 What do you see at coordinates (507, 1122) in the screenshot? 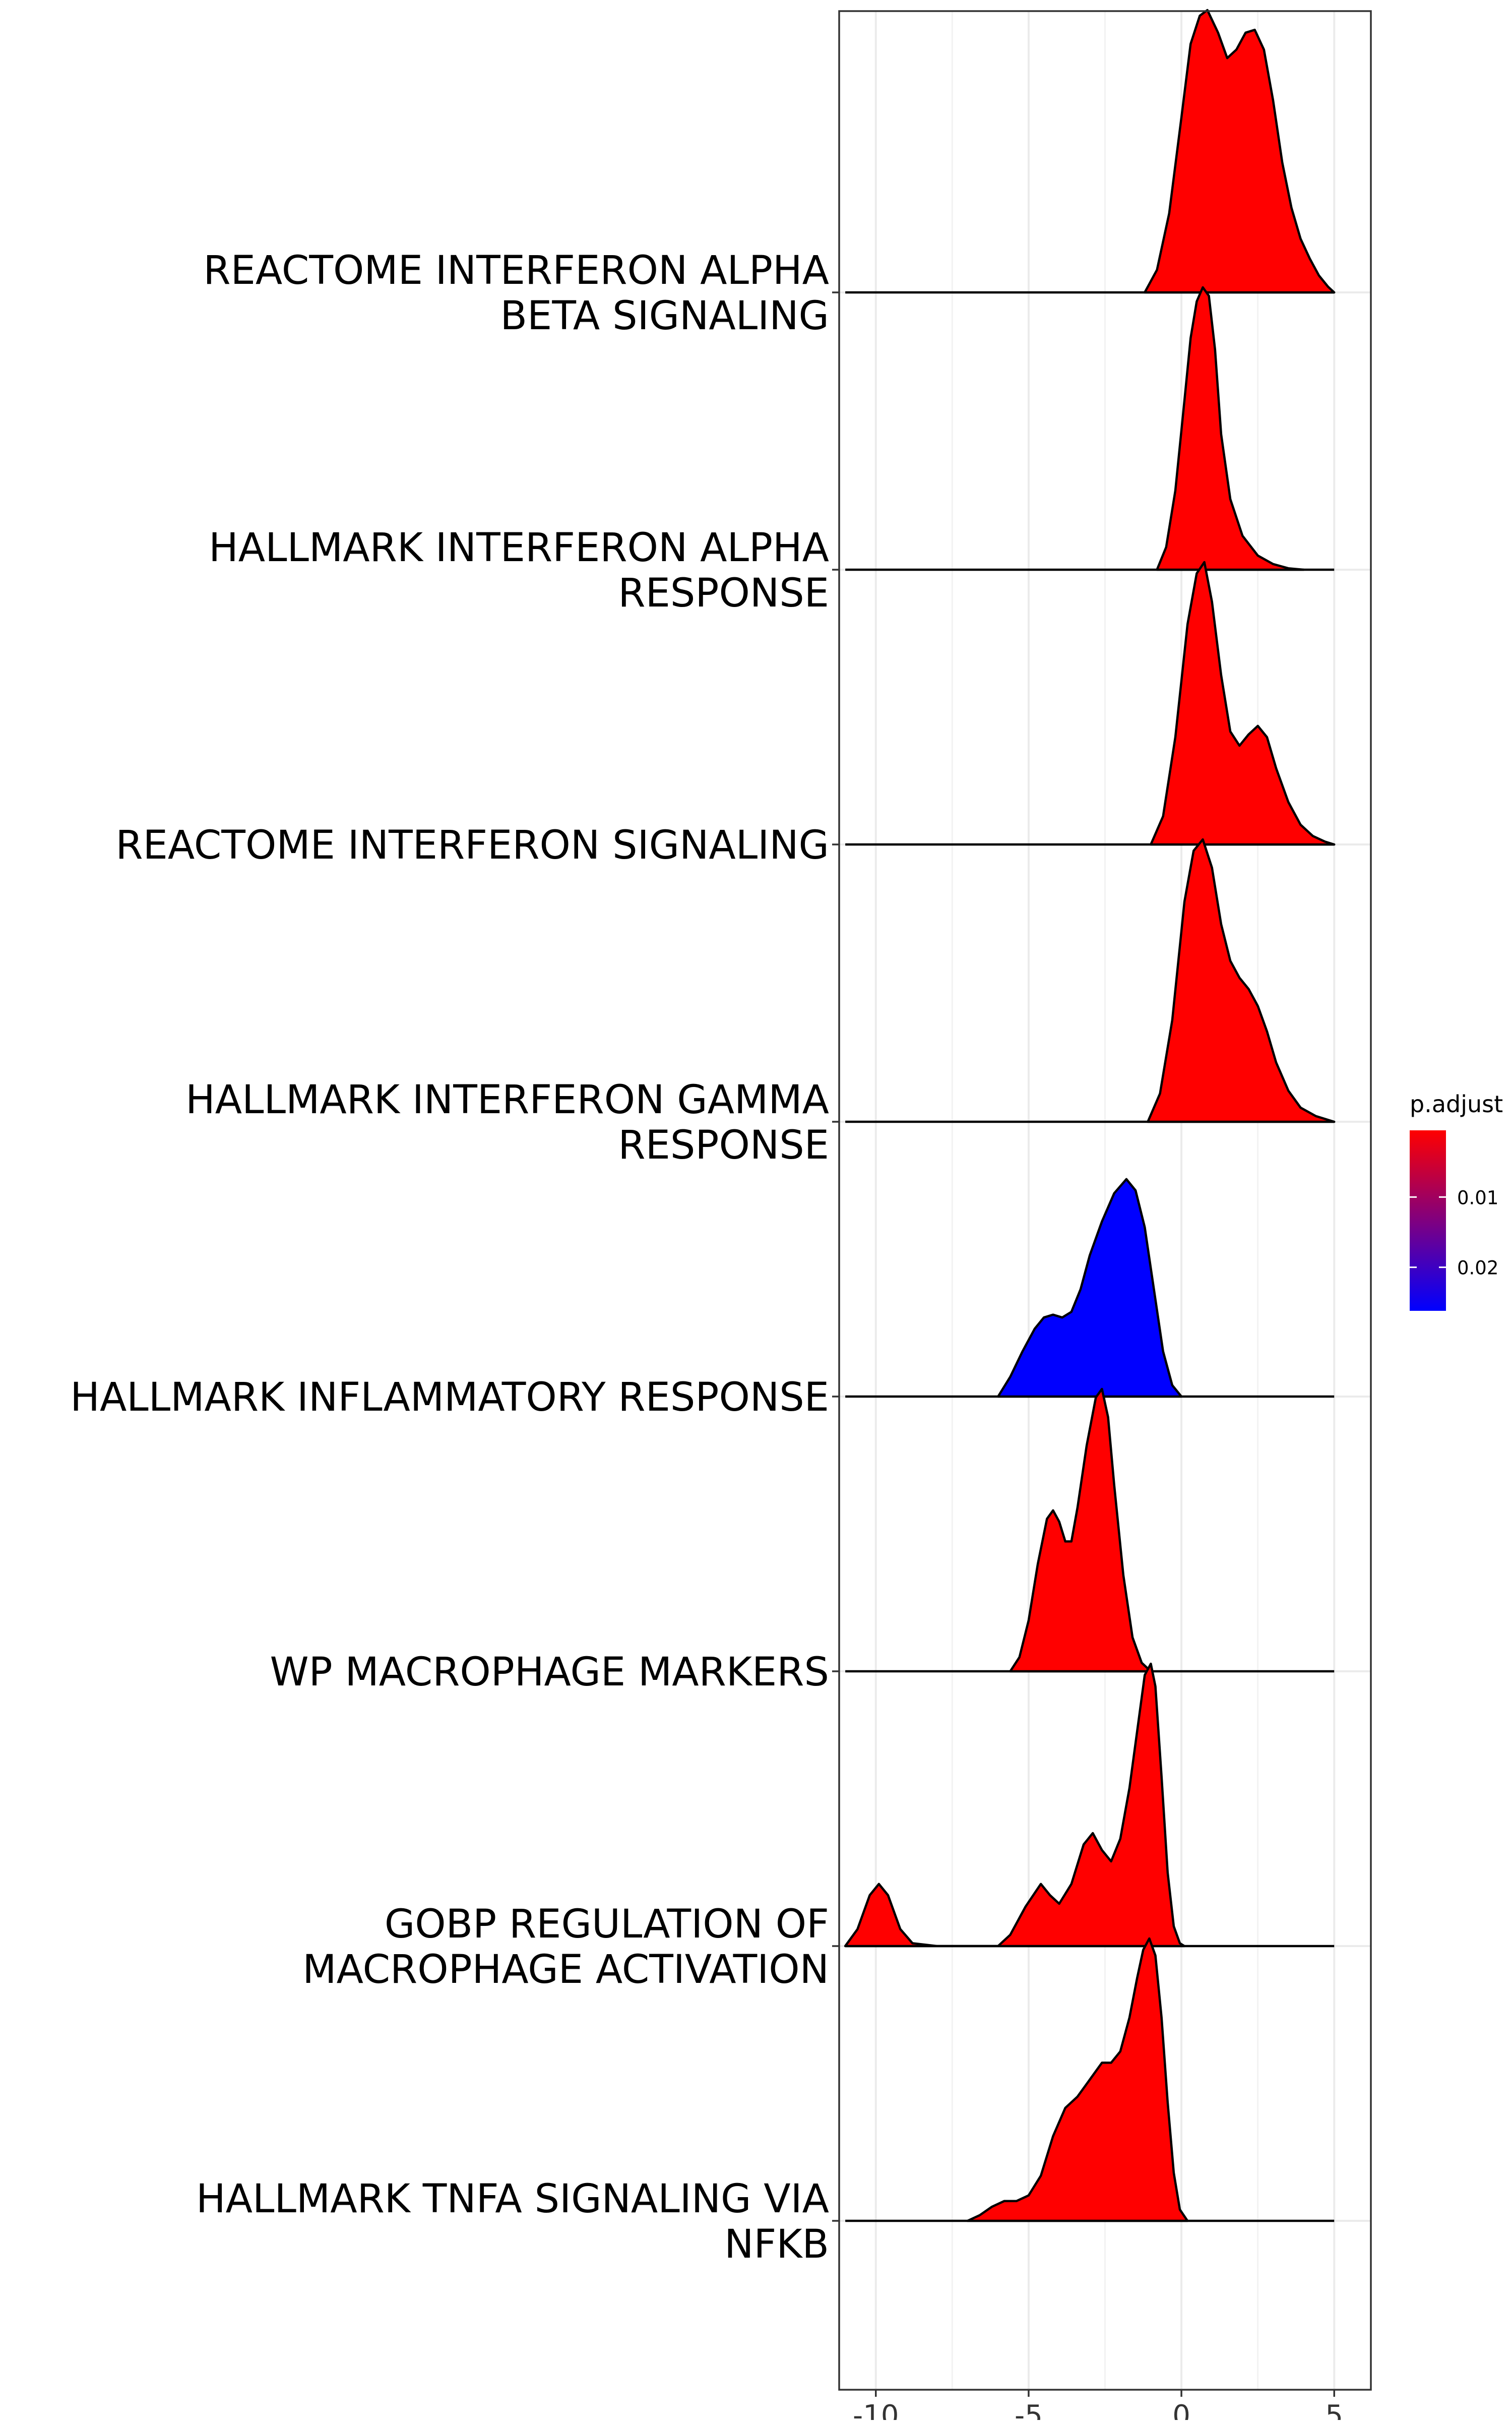
I see `y-tick-label: HALLMARK INTERFERON GAMMA RESPONSE` at bounding box center [507, 1122].